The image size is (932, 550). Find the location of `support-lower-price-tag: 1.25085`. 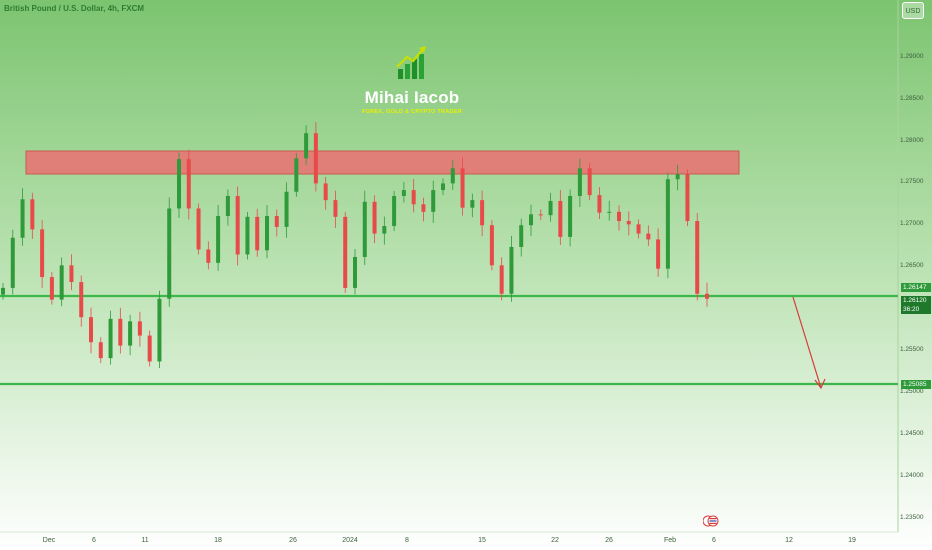

support-lower-price-tag: 1.25085 is located at coordinates (916, 384).